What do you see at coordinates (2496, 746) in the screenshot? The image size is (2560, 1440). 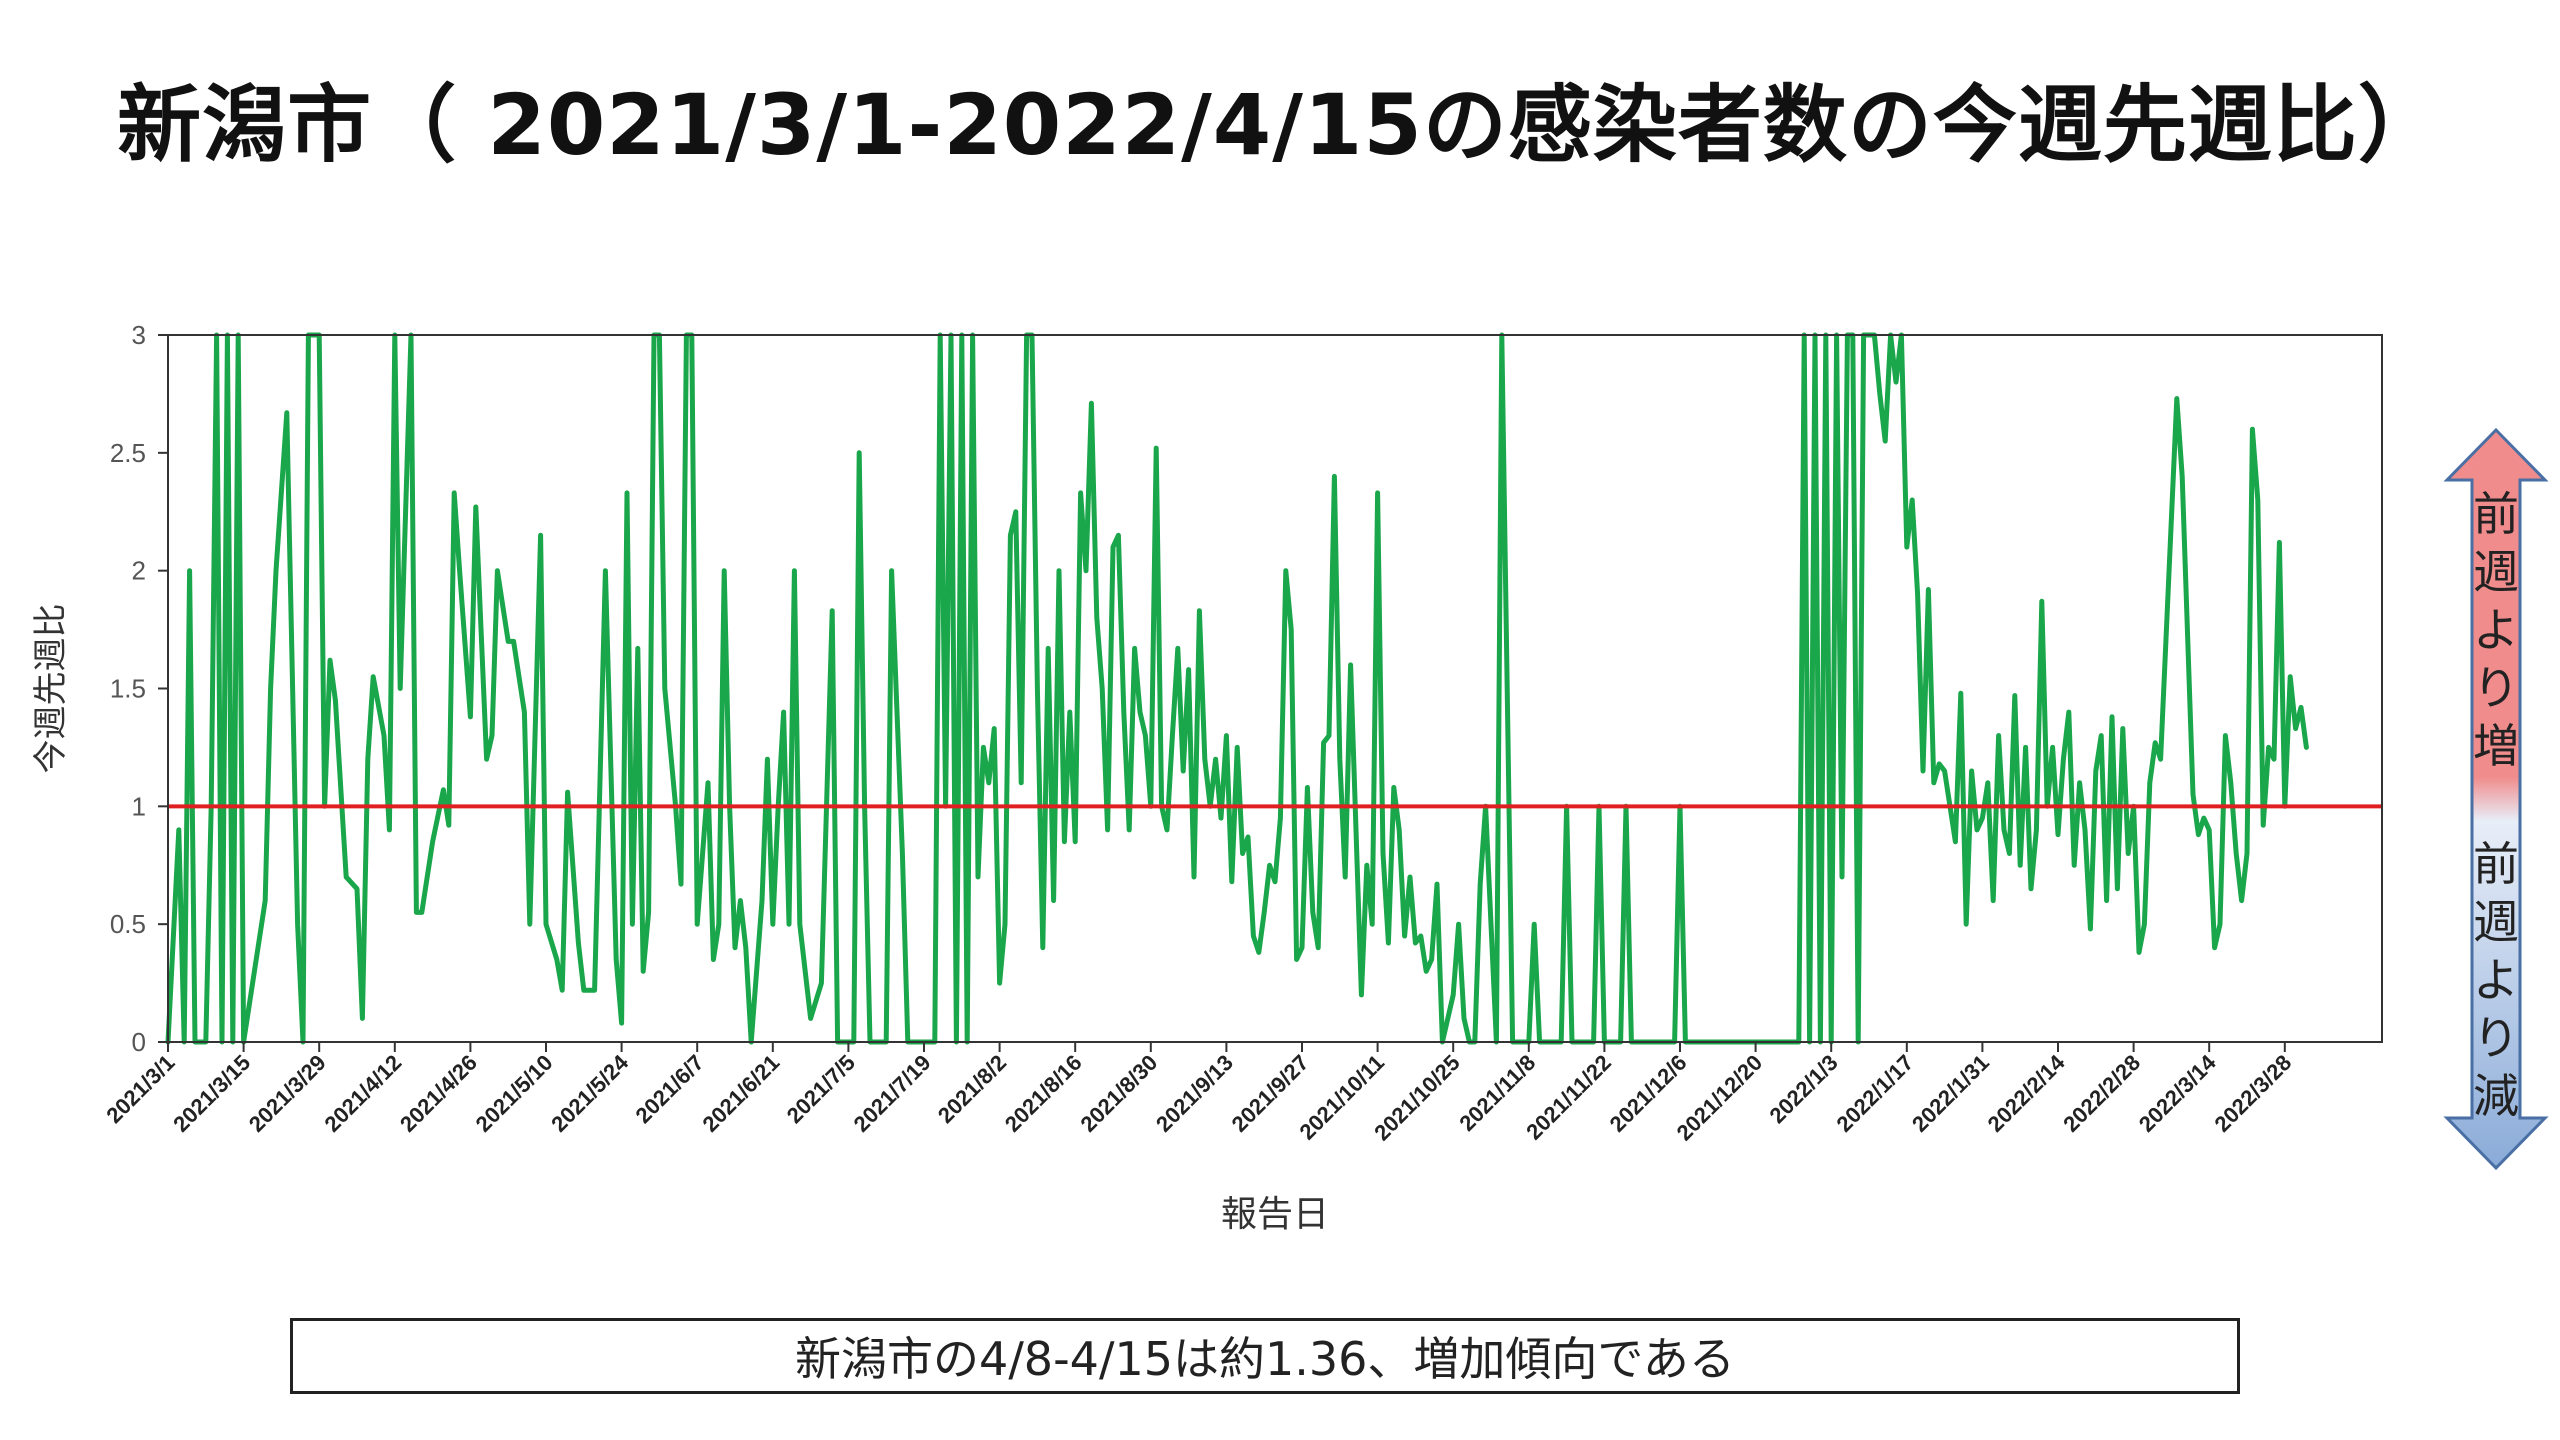 I see `increase-label: 増` at bounding box center [2496, 746].